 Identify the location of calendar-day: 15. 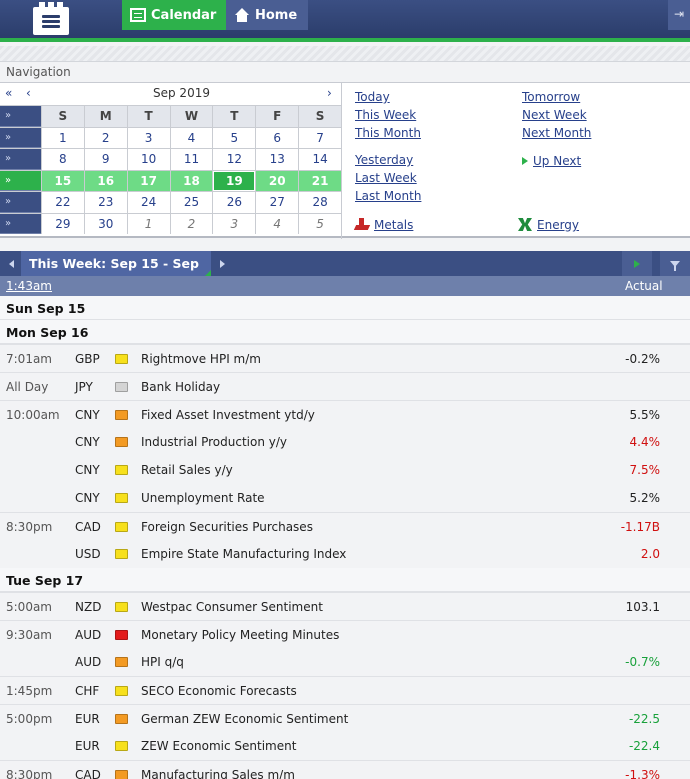
(62, 180).